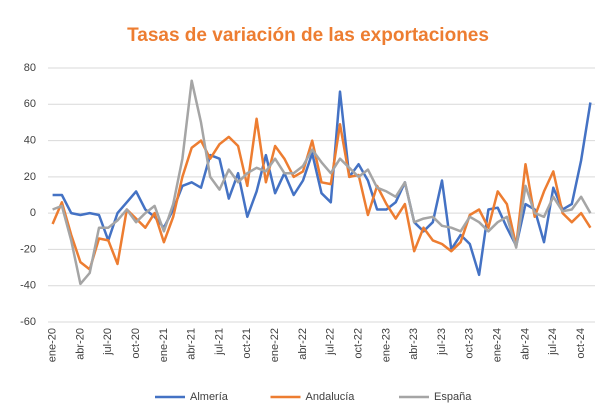  What do you see at coordinates (164, 345) in the screenshot?
I see `x-tick-label: ene-21` at bounding box center [164, 345].